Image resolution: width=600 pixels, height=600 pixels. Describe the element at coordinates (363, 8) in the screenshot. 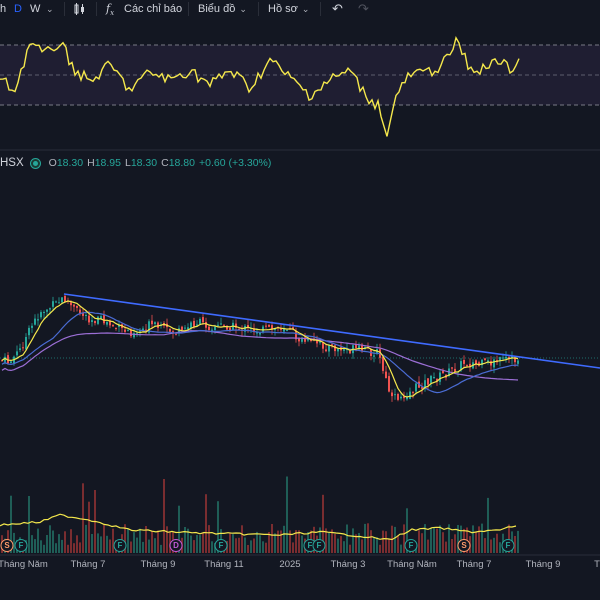

I see `redo-icon: ↷` at that location.